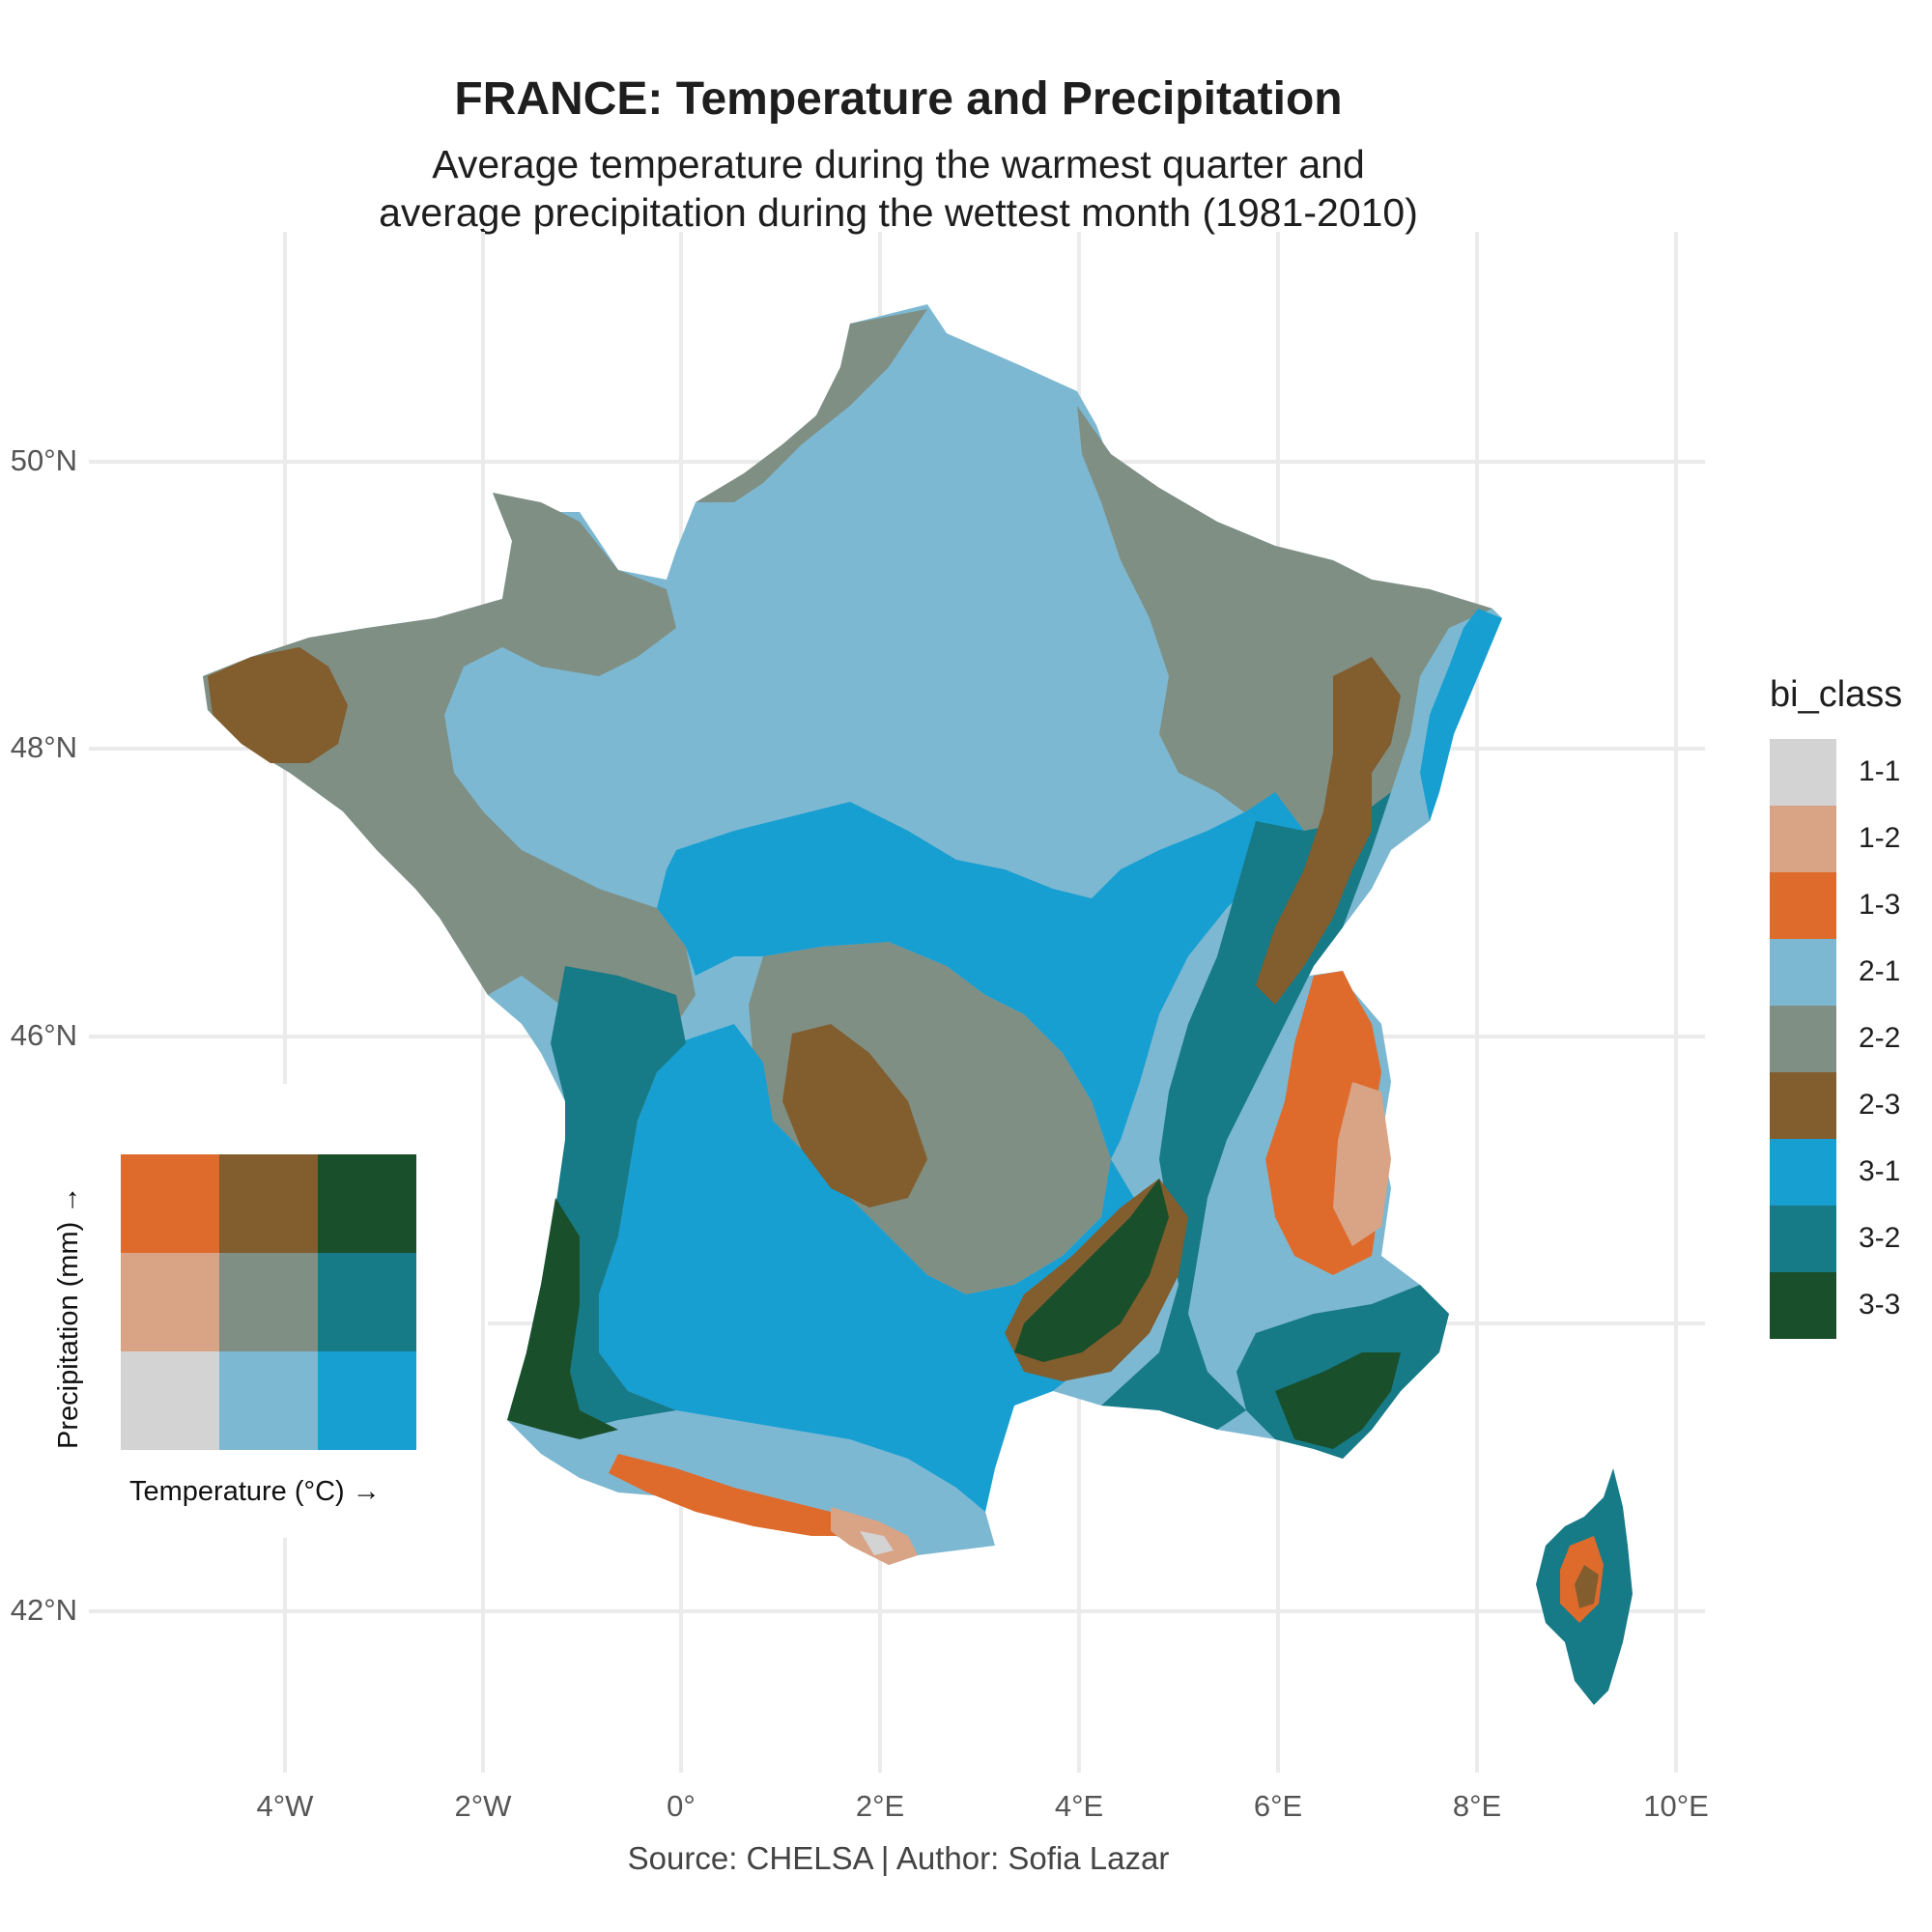  I want to click on lon-label-0: 0°, so click(681, 1806).